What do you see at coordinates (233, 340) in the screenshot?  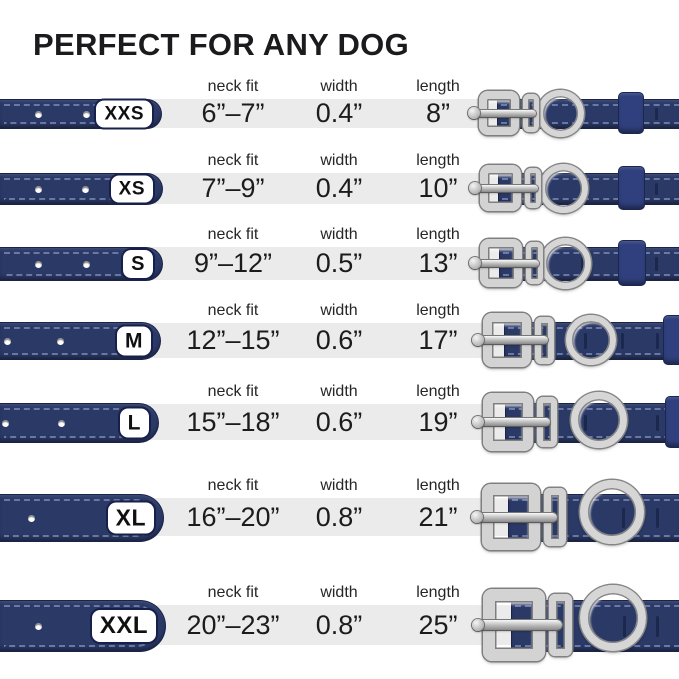 I see `neck-fit-value: 12”–15”` at bounding box center [233, 340].